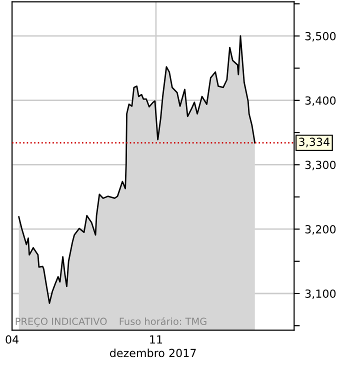  I want to click on annotation: Fuso horário: TMG, so click(163, 321).